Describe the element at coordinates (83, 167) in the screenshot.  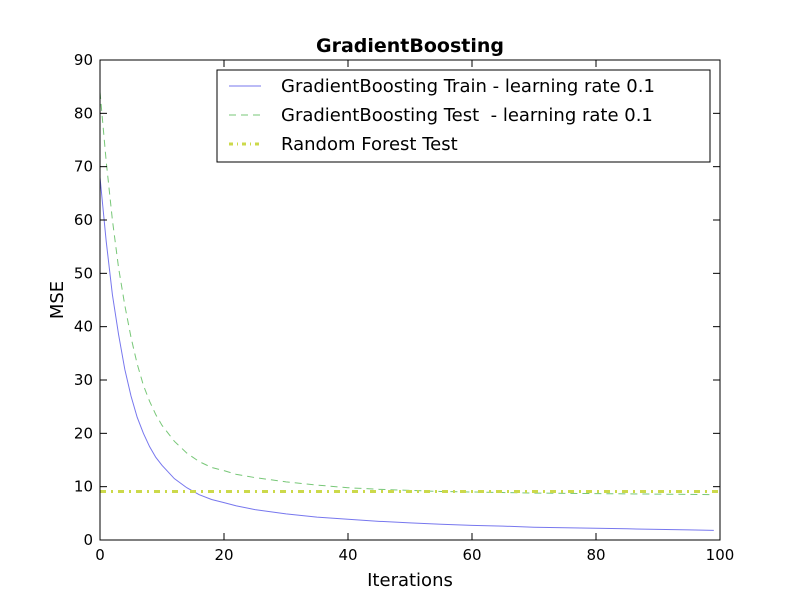
I see `y-tick-label: 70` at that location.